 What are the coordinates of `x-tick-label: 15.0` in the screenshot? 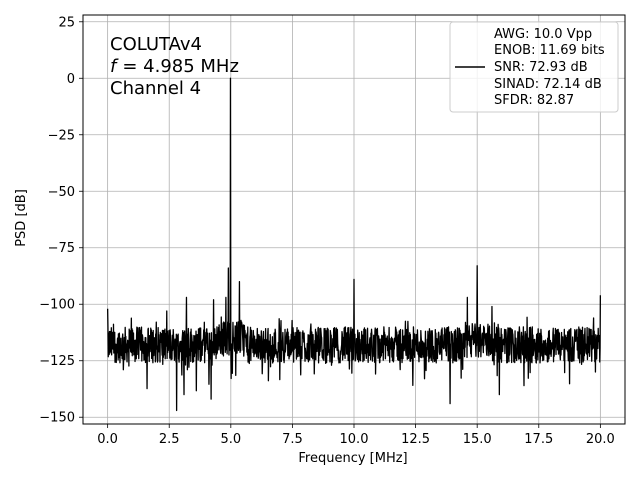 It's located at (477, 439).